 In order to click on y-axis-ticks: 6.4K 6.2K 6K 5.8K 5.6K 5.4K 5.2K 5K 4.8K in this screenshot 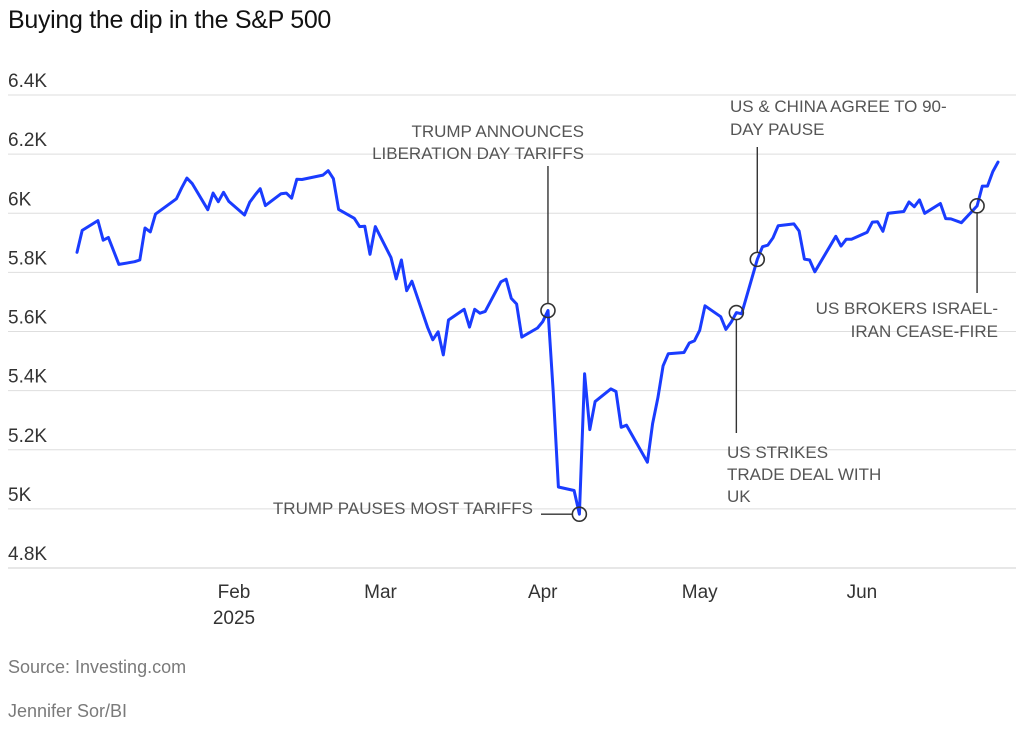, I will do `click(27, 318)`.